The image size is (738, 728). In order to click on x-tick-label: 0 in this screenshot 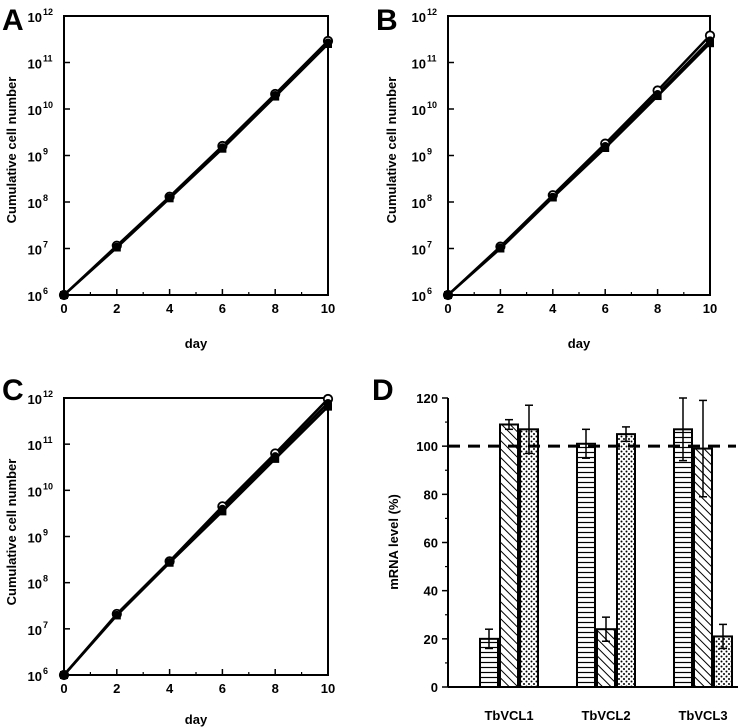, I will do `click(63, 688)`.